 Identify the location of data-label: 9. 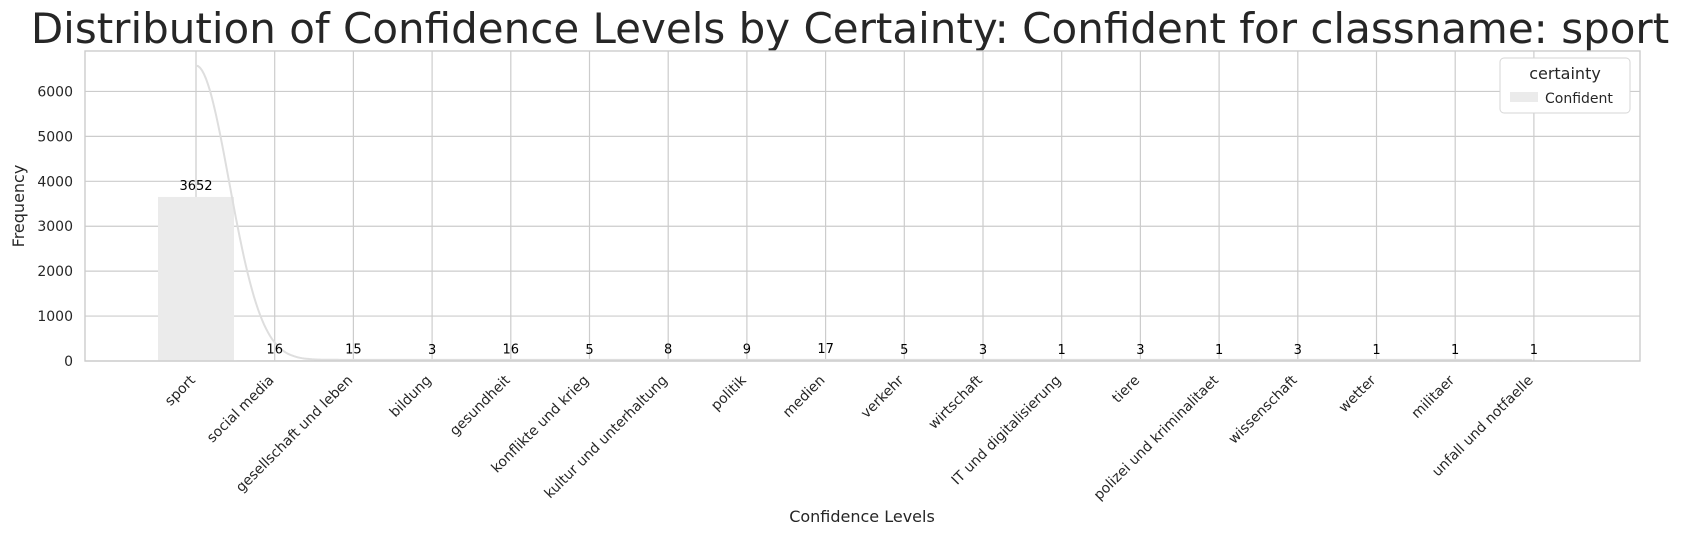
(747, 350).